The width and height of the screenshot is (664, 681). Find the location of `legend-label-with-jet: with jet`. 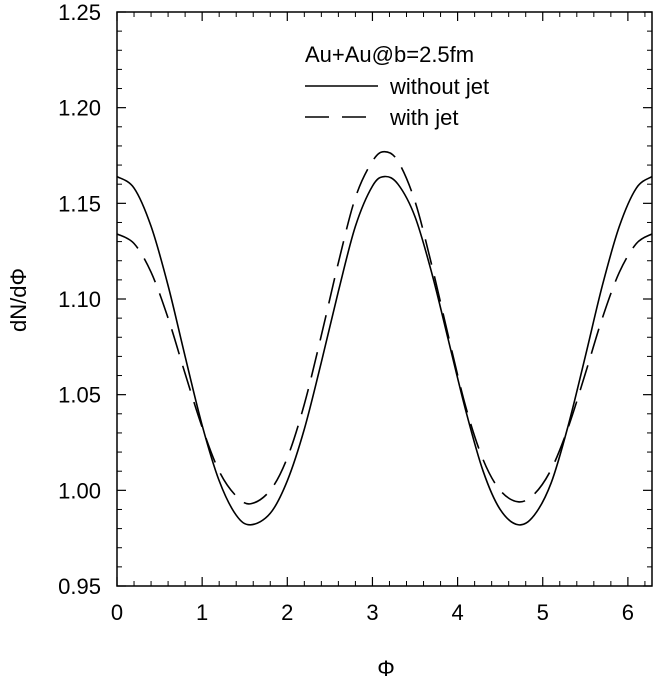

legend-label-with-jet: with jet is located at coordinates (423, 117).